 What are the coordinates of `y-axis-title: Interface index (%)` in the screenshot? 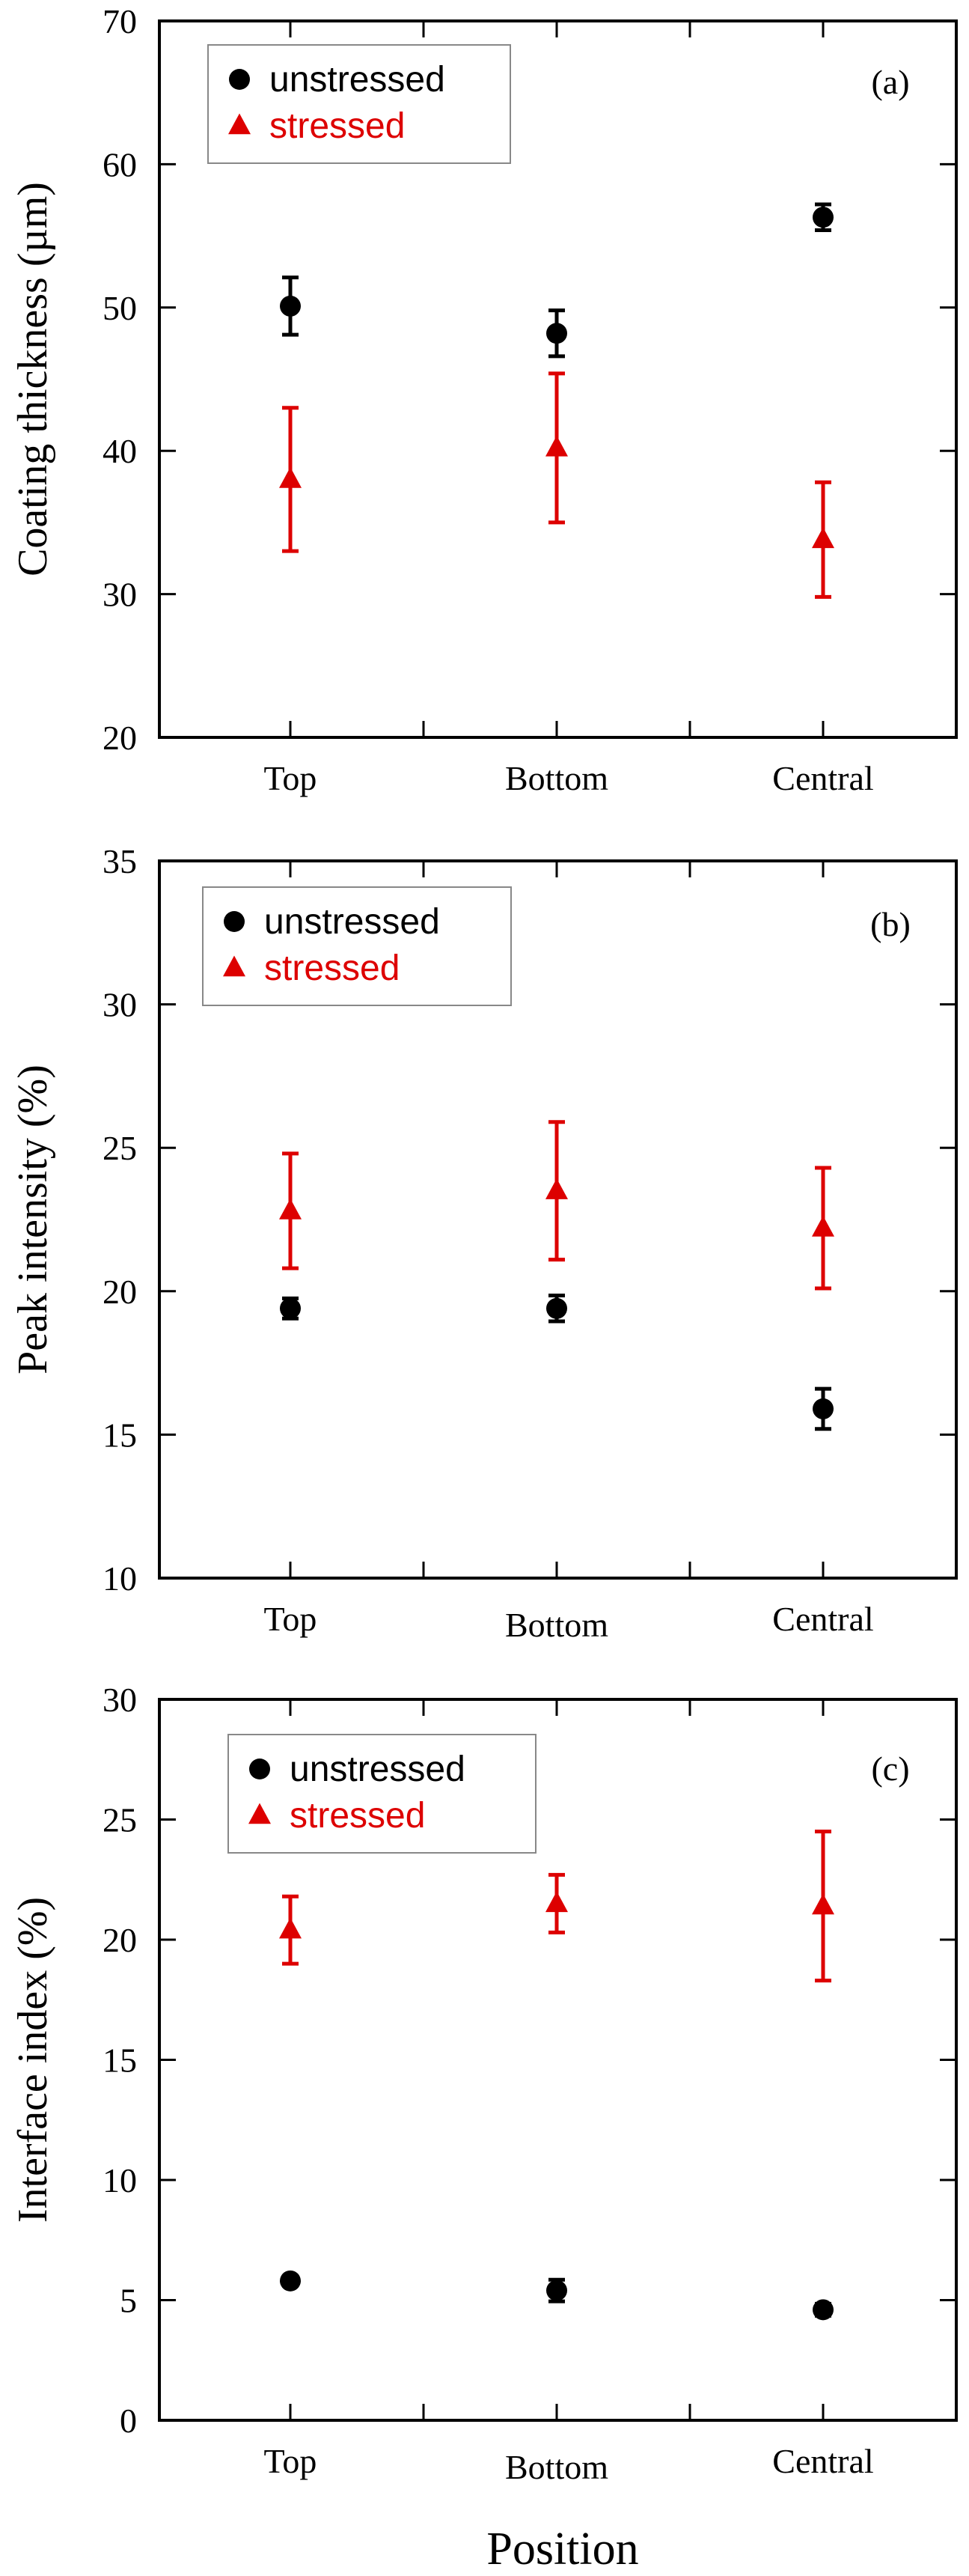 It's located at (33, 2060).